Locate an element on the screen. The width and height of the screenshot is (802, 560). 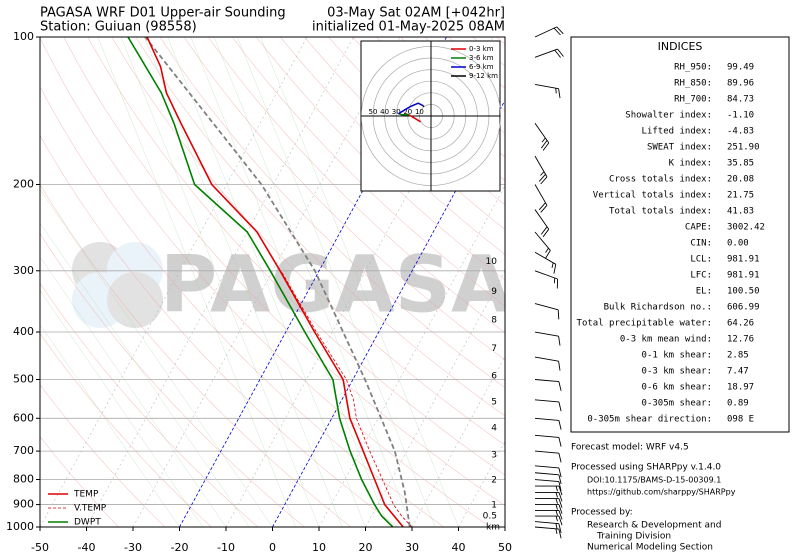
index-label: EL: is located at coordinates (704, 292).